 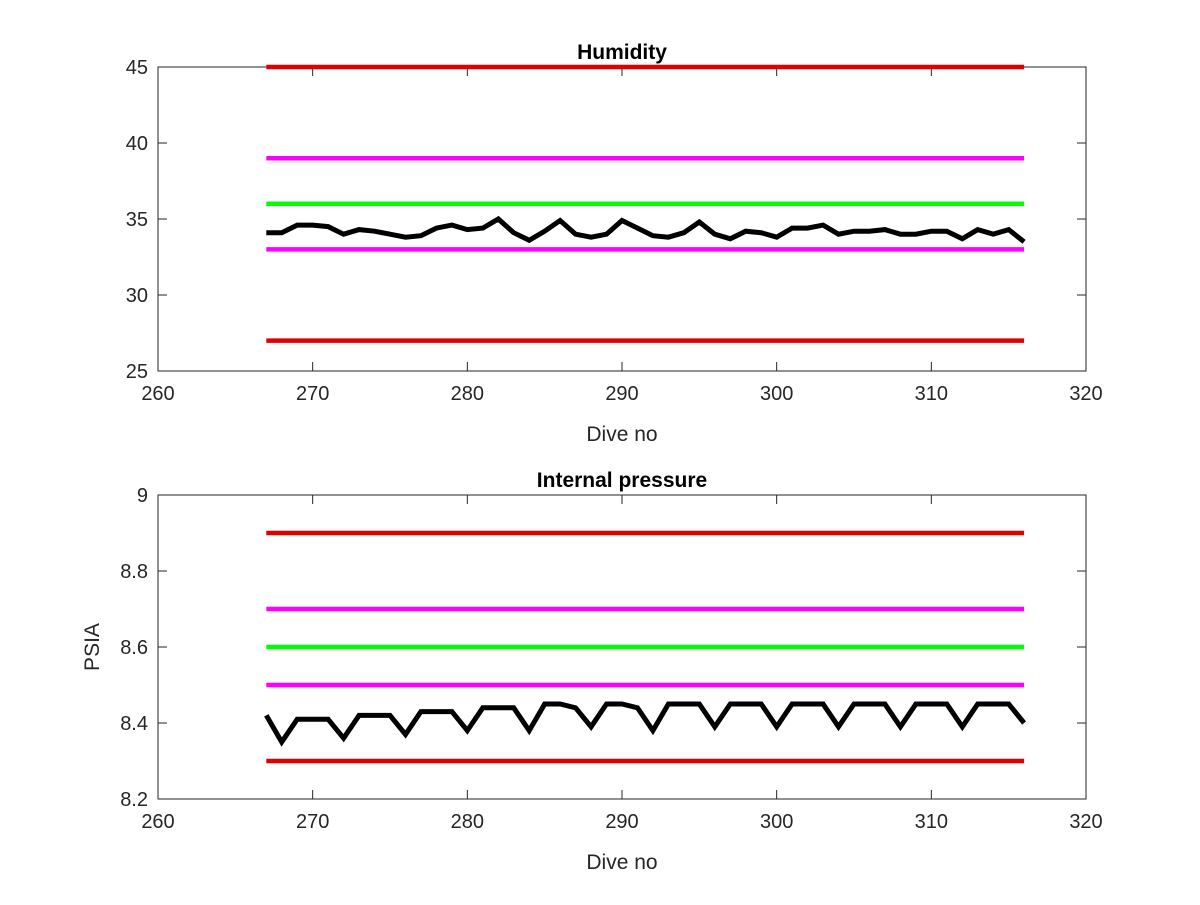 What do you see at coordinates (137, 296) in the screenshot?
I see `y-tick-label: 30` at bounding box center [137, 296].